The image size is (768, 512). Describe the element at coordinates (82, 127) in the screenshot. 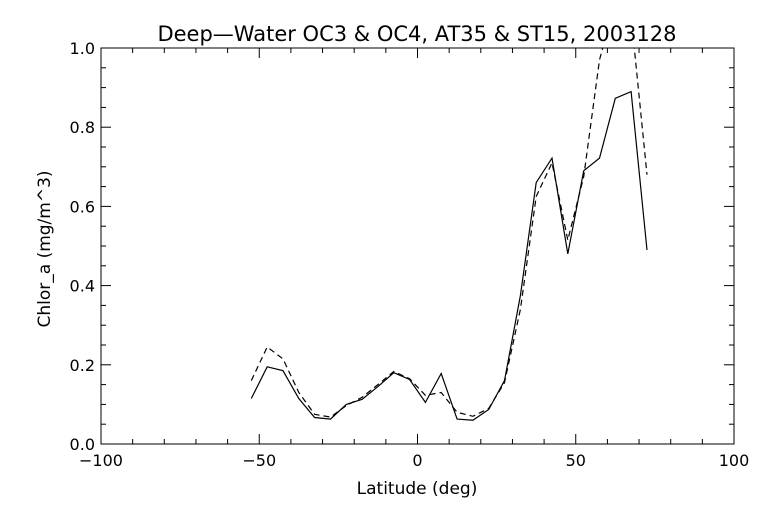

I see `y-tick-label: 0.8` at that location.